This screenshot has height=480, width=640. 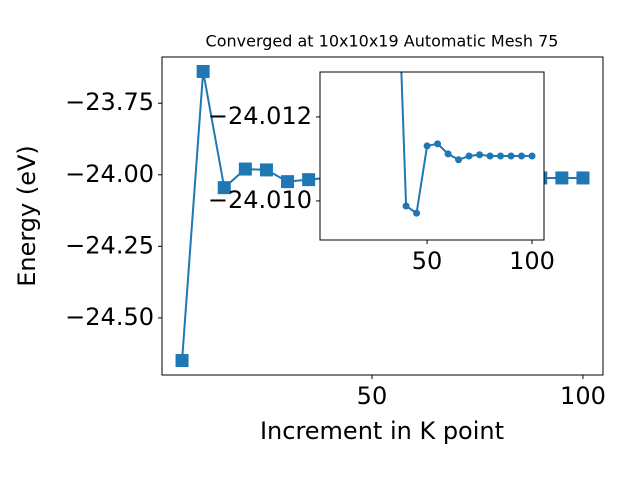 What do you see at coordinates (468, 144) in the screenshot?
I see `plot-series` at bounding box center [468, 144].